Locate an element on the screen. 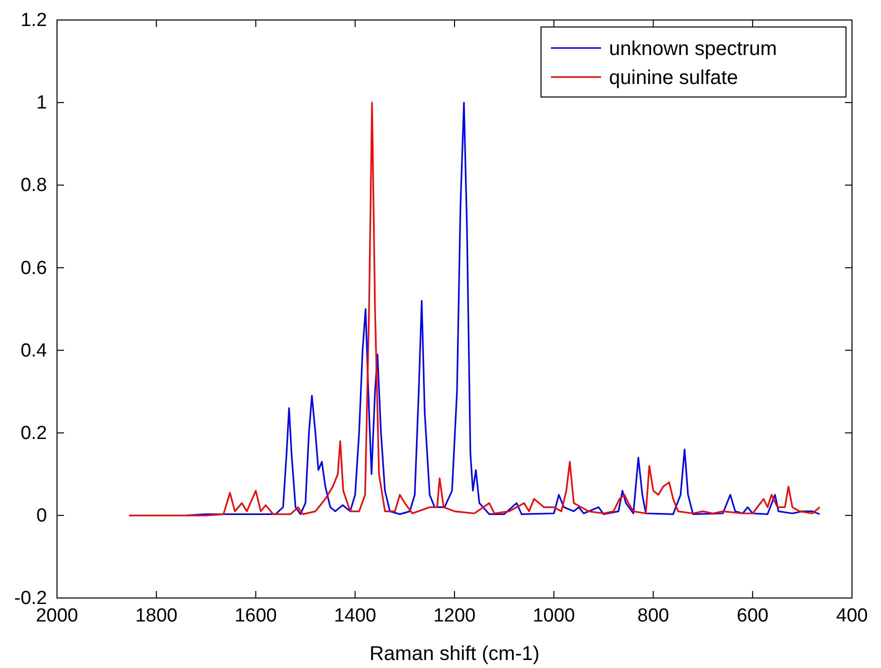 This screenshot has height=668, width=881. y-tick-label: 0.8 is located at coordinates (33, 185).